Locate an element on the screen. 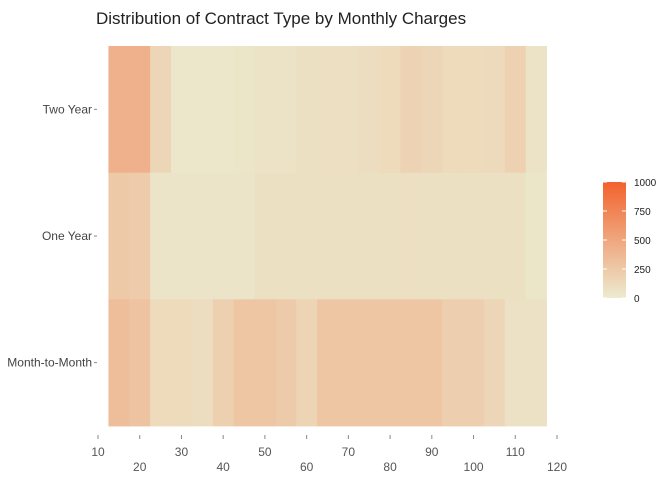 This screenshot has width=672, height=480. x-tick-label: 40 is located at coordinates (224, 467).